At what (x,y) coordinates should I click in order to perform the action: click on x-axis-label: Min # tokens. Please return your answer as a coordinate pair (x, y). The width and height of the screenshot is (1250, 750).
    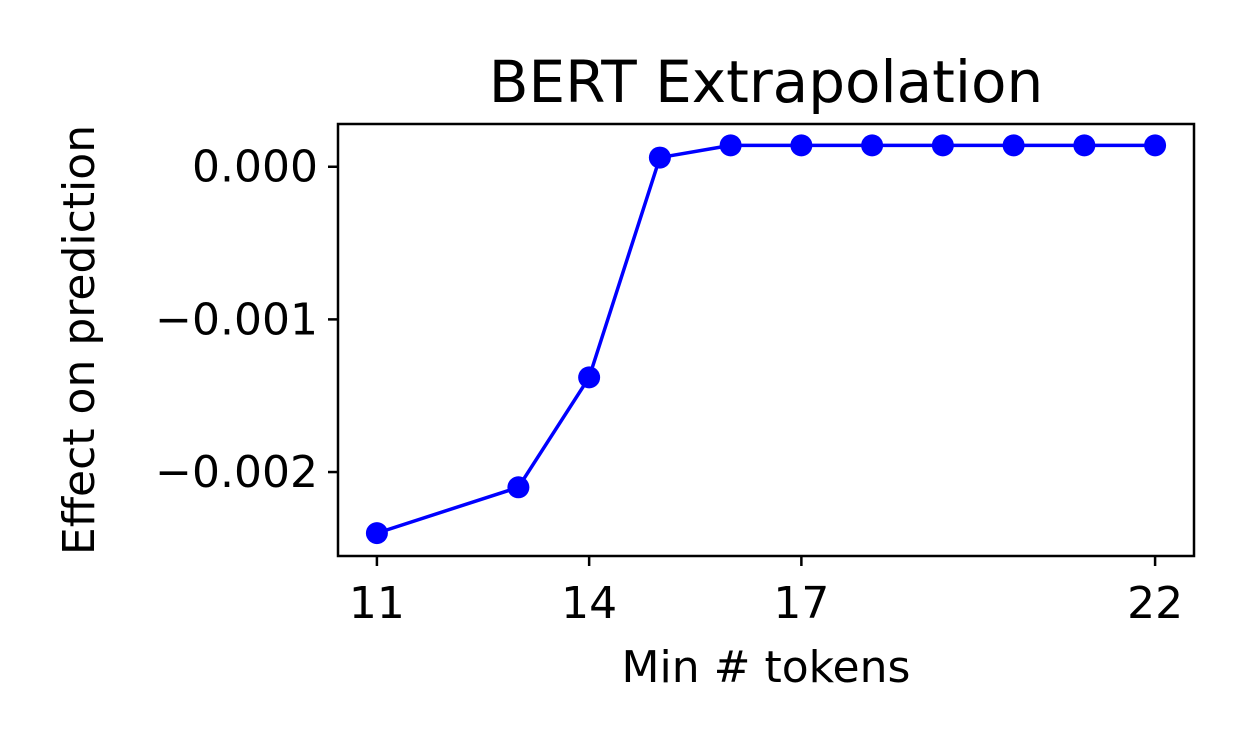
    Looking at the image, I should click on (766, 667).